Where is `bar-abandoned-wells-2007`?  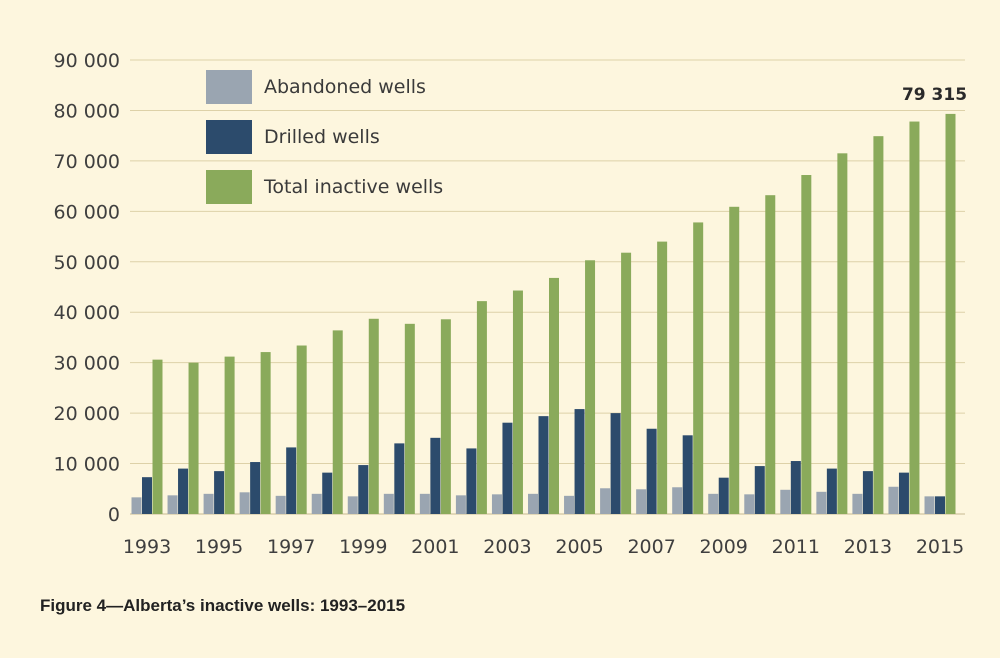 bar-abandoned-wells-2007 is located at coordinates (641, 501).